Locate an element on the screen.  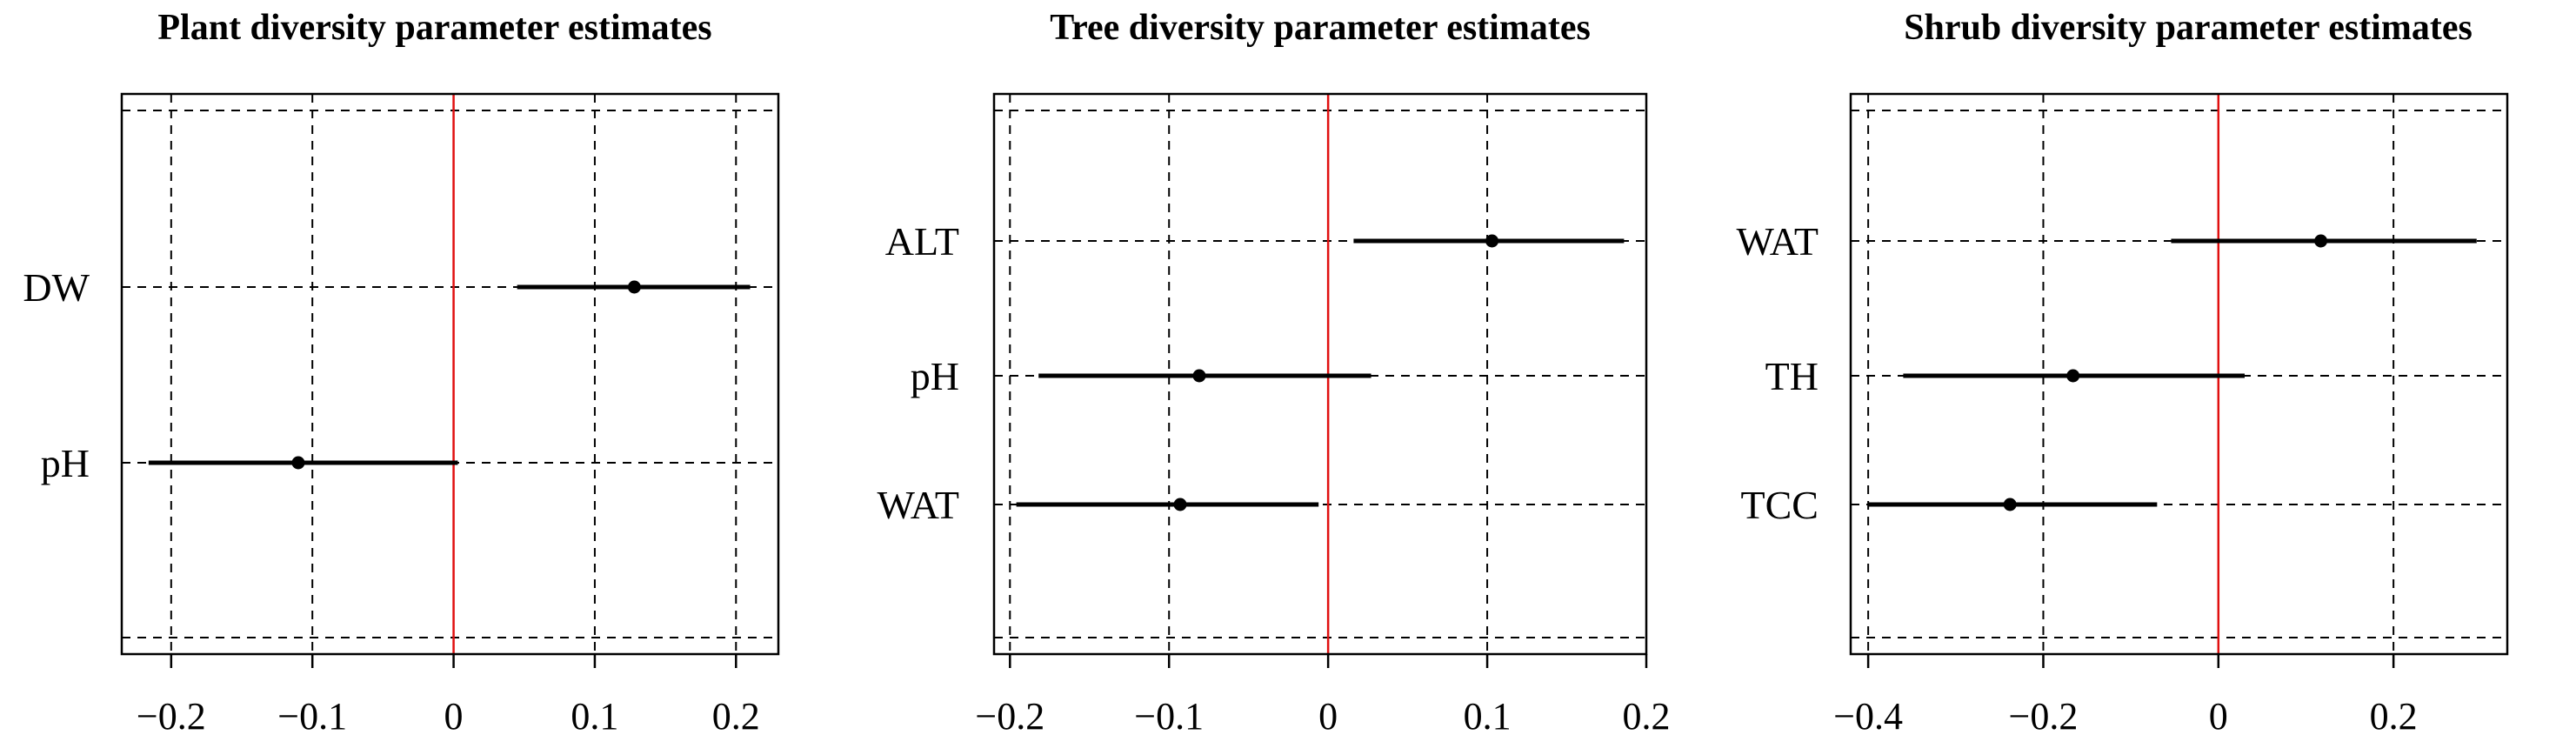
category-label: TCC is located at coordinates (1780, 505).